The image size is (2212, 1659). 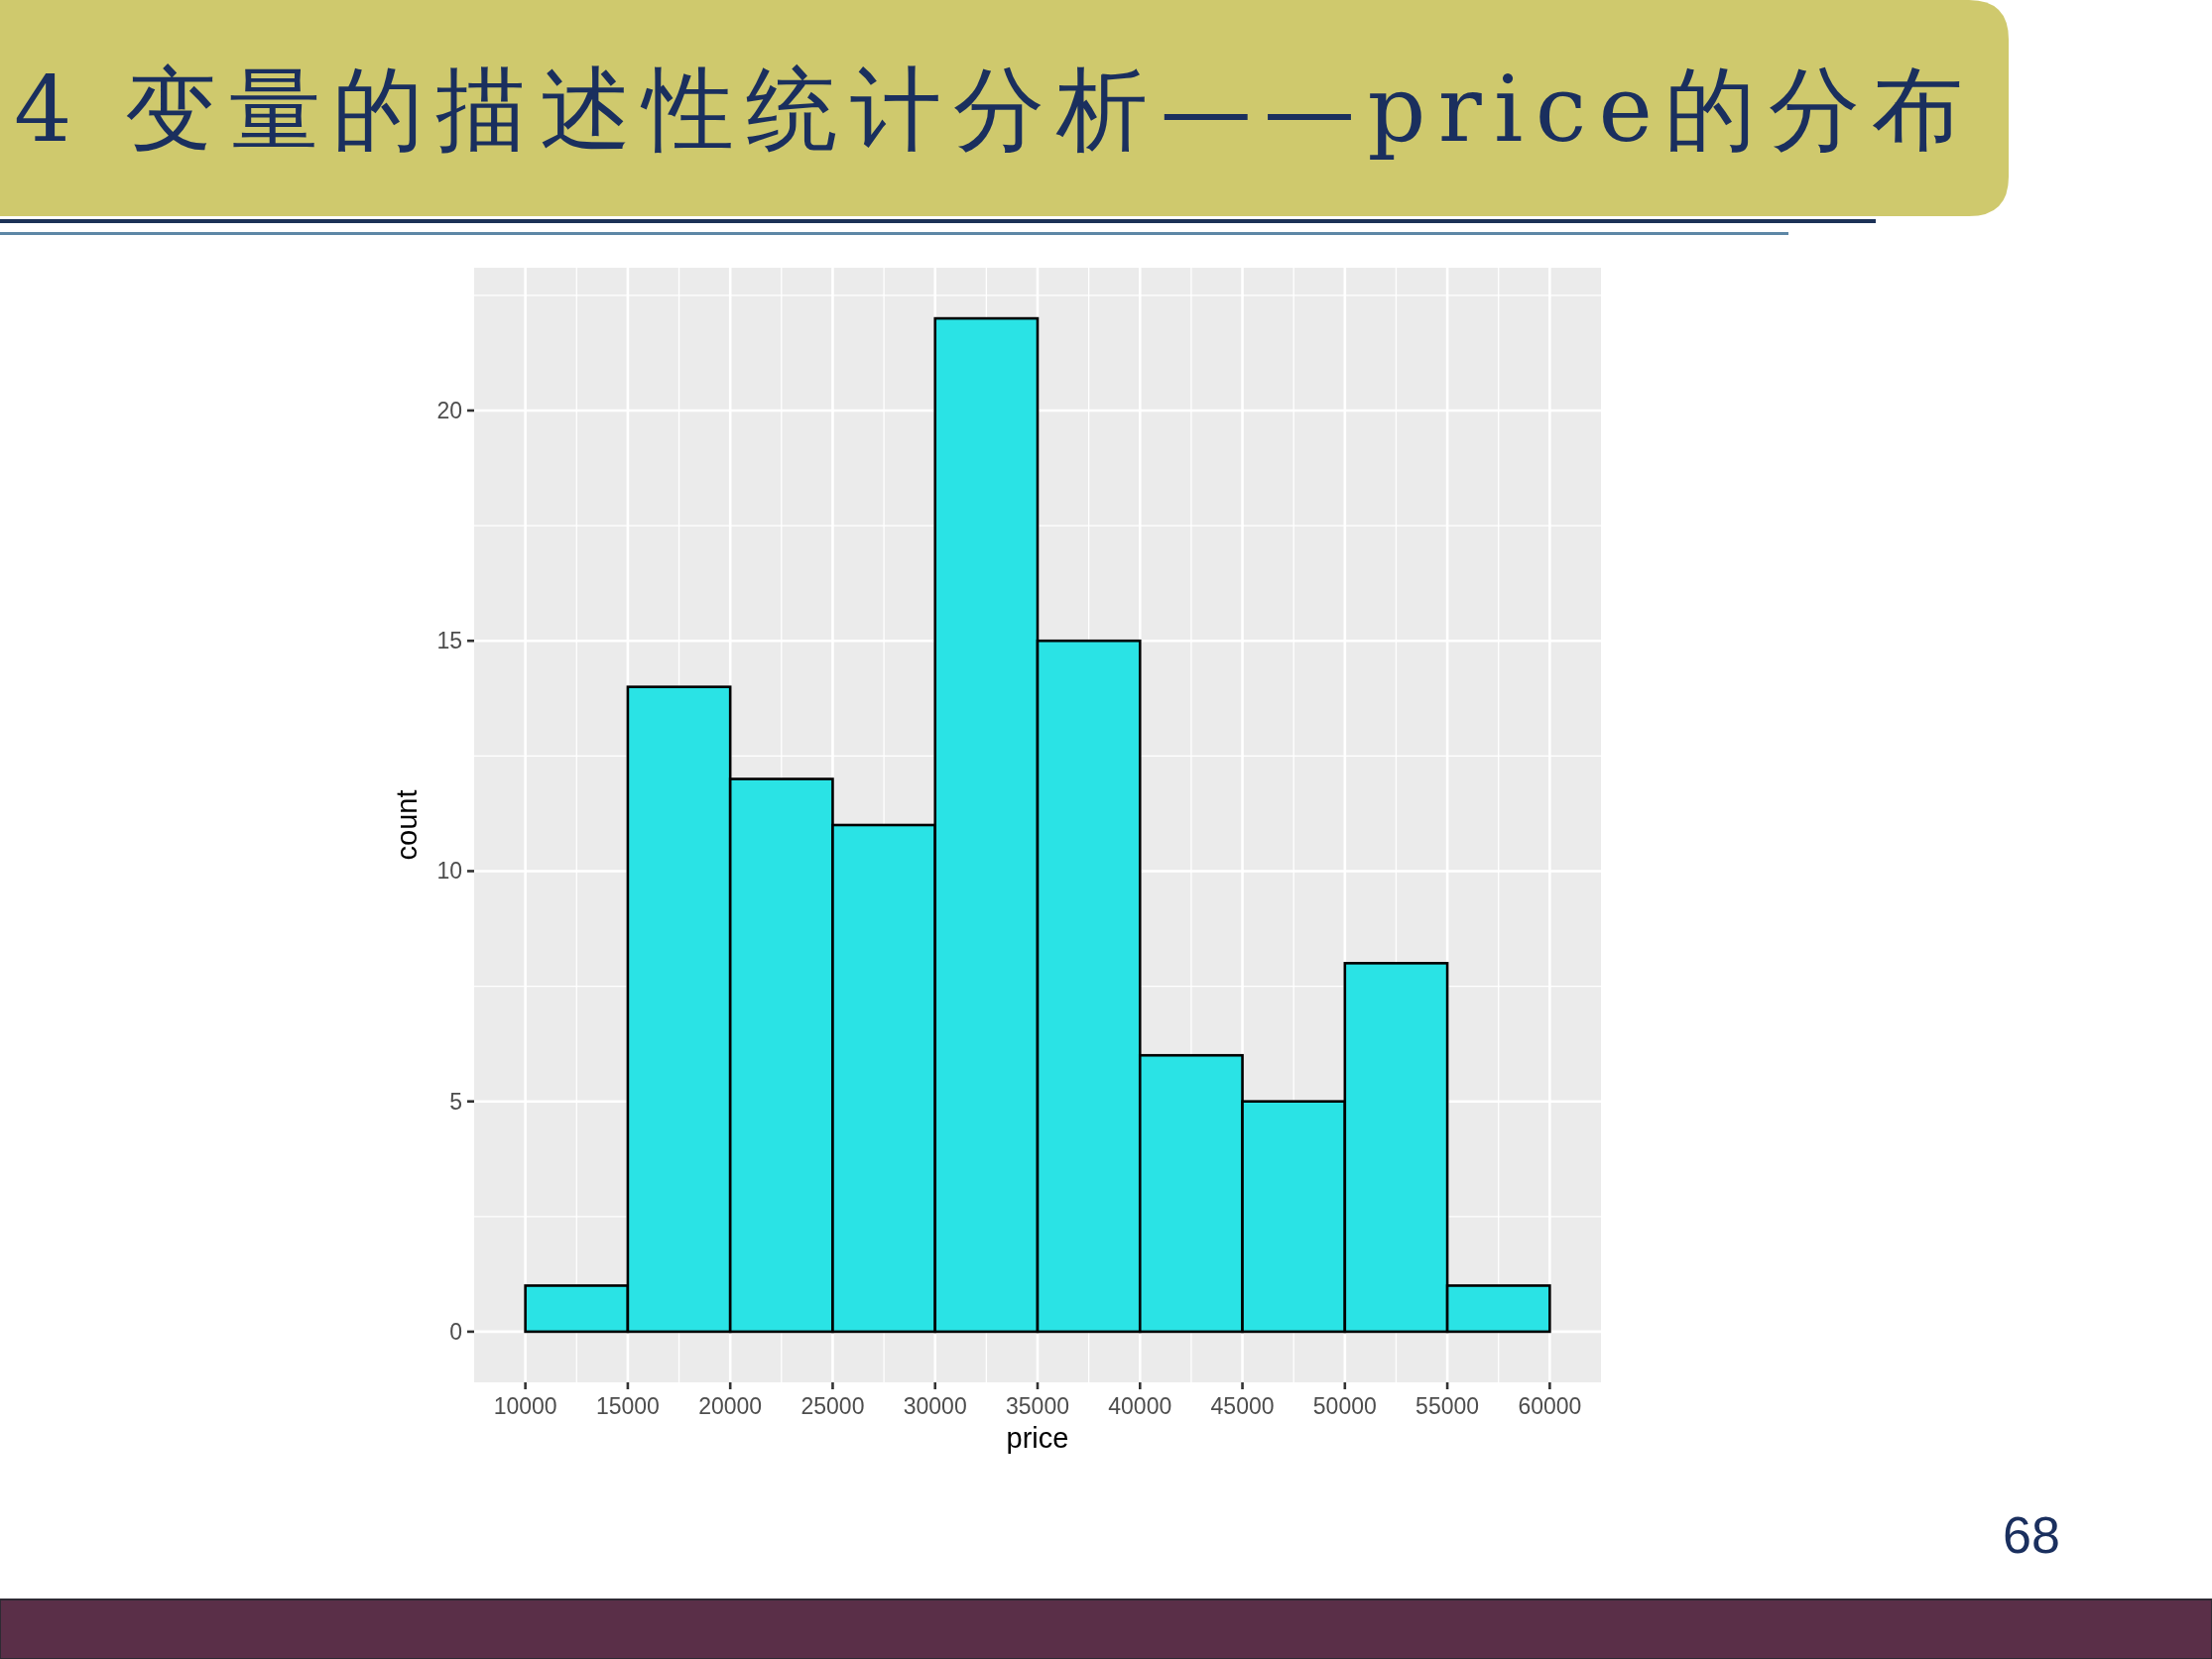 I want to click on y-axis-title: count, so click(x=407, y=825).